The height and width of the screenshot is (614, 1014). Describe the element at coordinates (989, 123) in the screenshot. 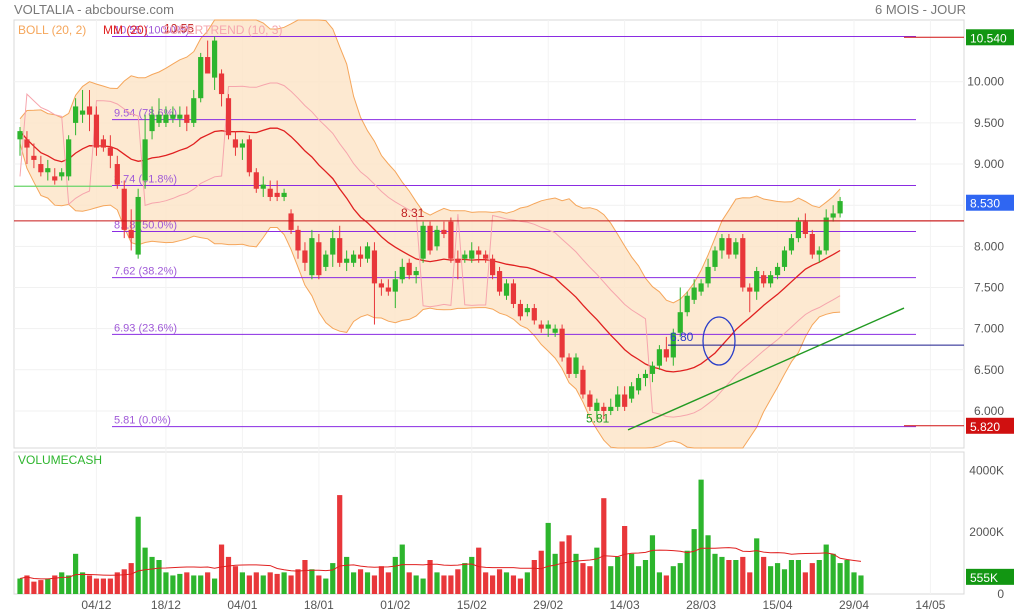

I see `price-y-tick-label: 9.500` at that location.